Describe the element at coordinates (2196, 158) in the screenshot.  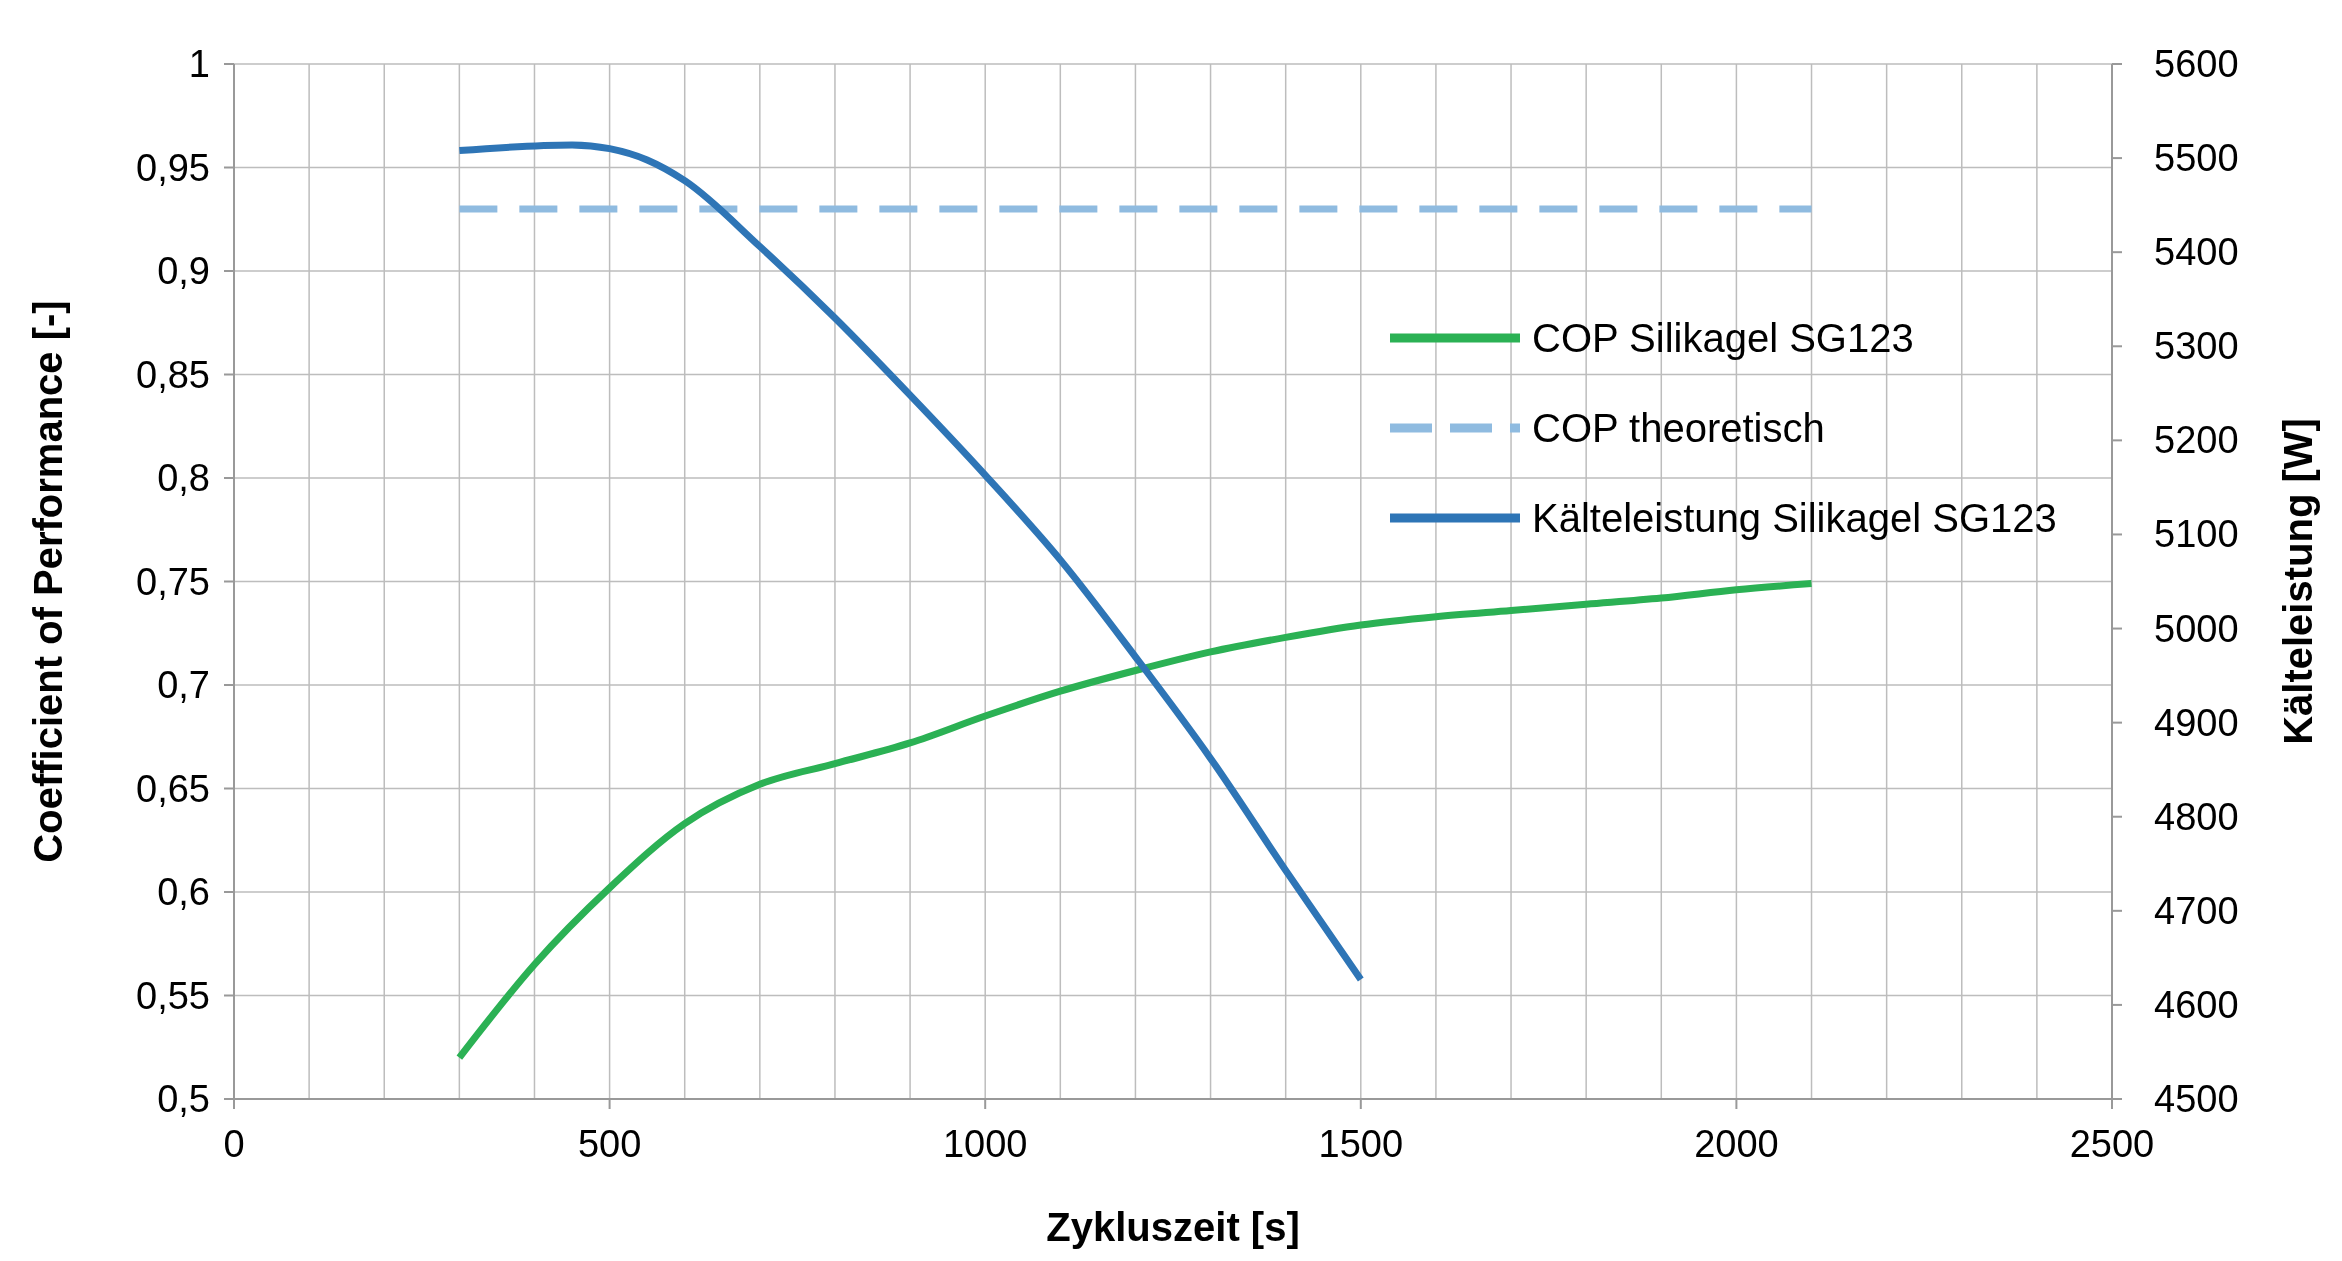
I see `y2-tick-label: 5500` at that location.